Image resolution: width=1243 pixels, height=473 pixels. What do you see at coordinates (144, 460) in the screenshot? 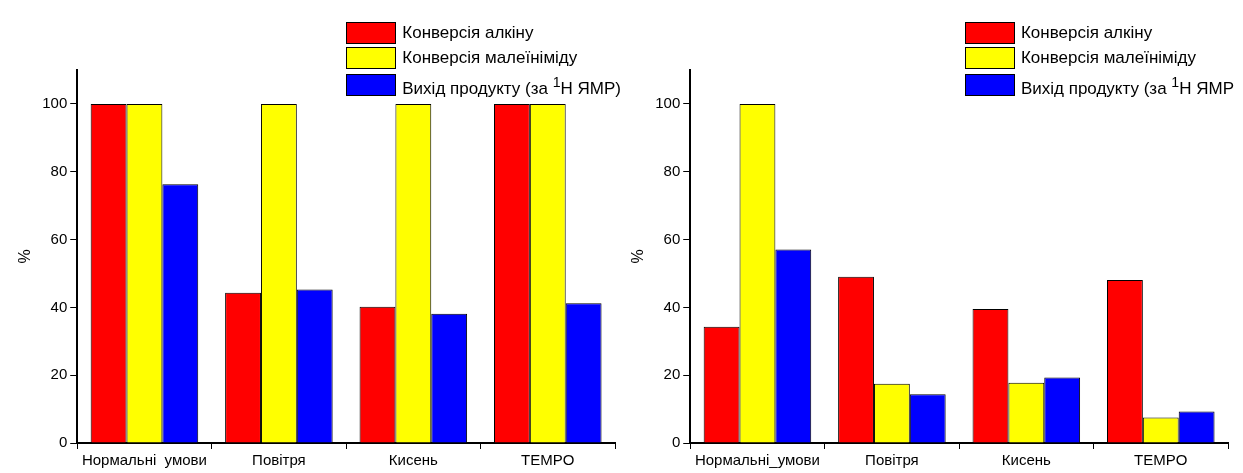
I see `x-tick-label: Нормальні умови` at bounding box center [144, 460].